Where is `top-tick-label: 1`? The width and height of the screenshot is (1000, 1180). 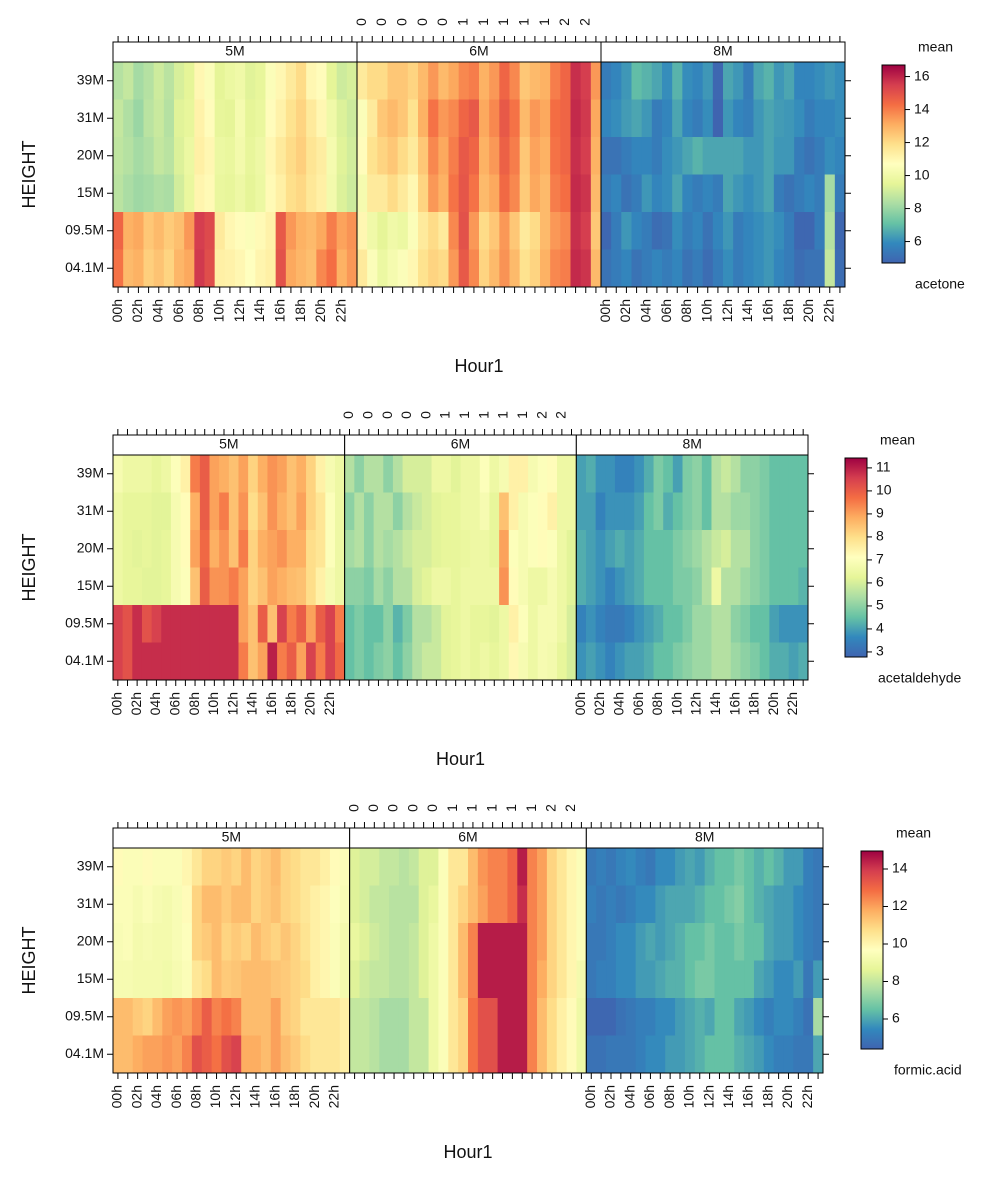
top-tick-label: 1 is located at coordinates (452, 808).